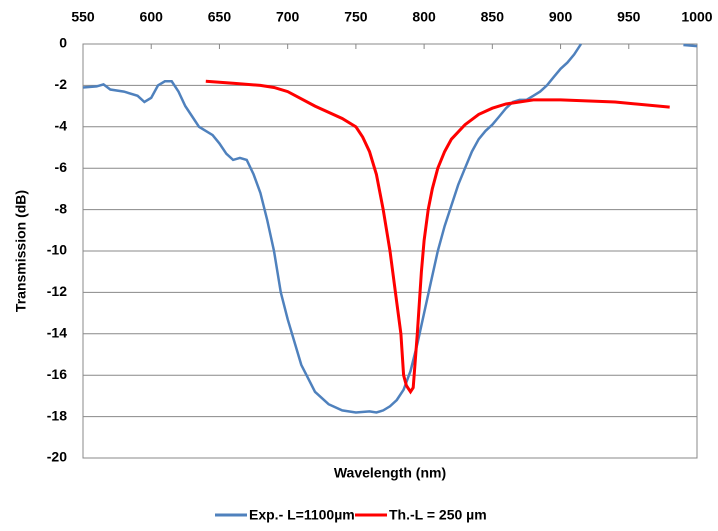 The width and height of the screenshot is (718, 531). Describe the element at coordinates (152, 17) in the screenshot. I see `x-tick-label: 600` at that location.